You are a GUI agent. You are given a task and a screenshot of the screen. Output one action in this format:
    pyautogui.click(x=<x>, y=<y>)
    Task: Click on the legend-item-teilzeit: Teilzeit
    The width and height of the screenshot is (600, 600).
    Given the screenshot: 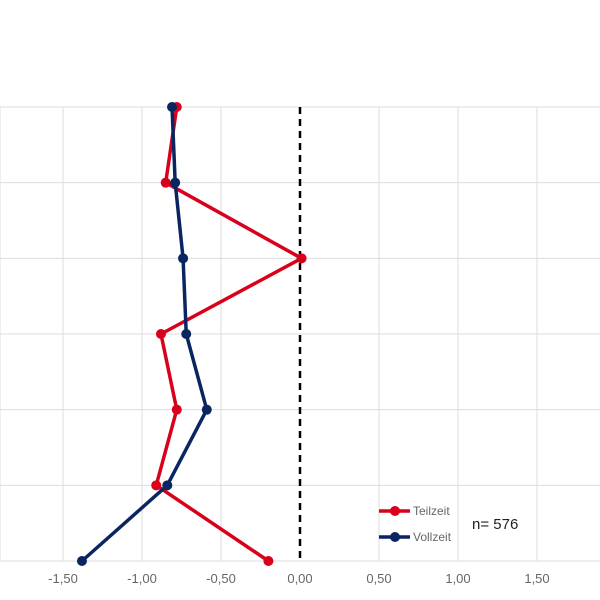 What is the action you would take?
    pyautogui.click(x=414, y=511)
    